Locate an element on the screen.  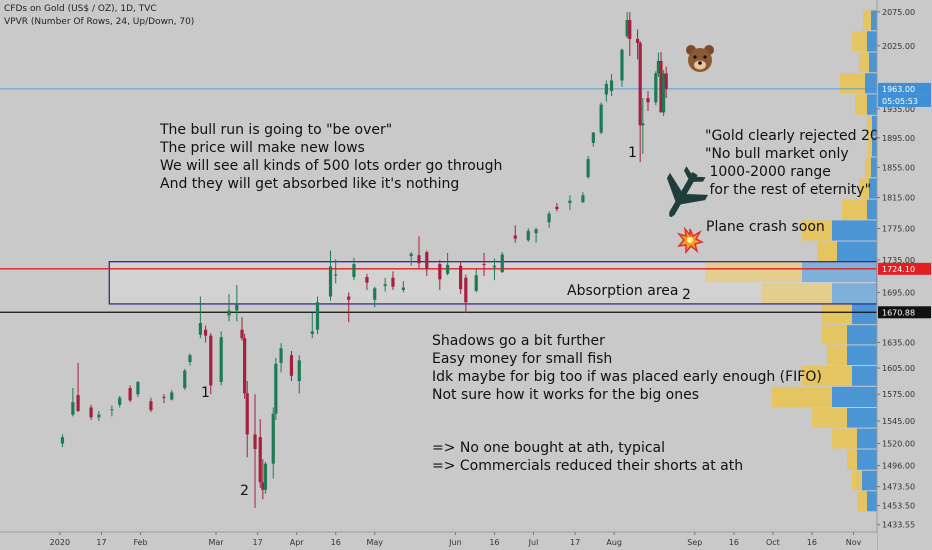
y-tick-label: 1855.00 is located at coordinates (898, 167).